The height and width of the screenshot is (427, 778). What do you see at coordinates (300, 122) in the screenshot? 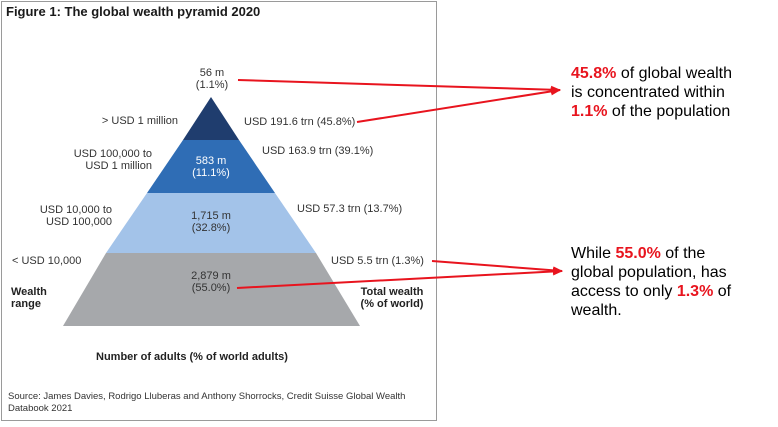
I see `tier-top-wealth: USD 191.6 trn (45.8%)` at bounding box center [300, 122].